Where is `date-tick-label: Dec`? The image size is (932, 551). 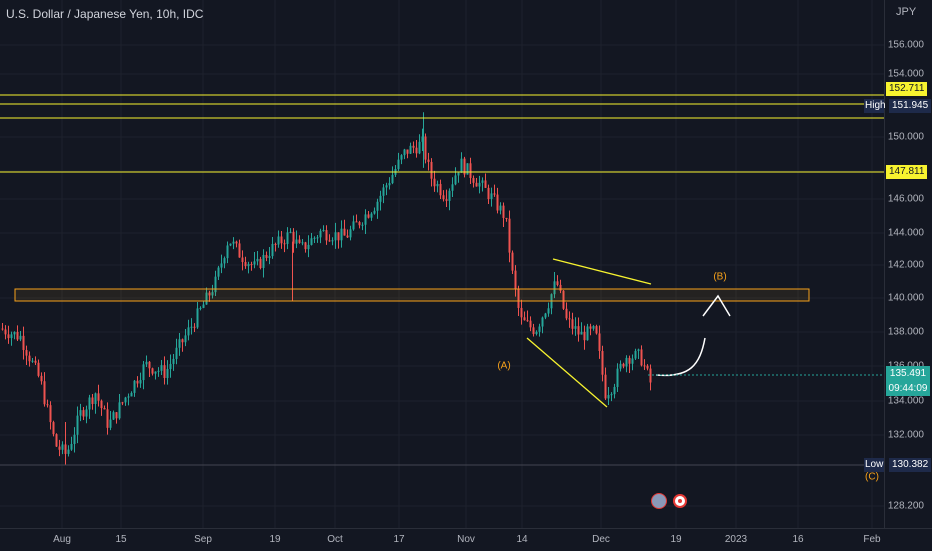 date-tick-label: Dec is located at coordinates (601, 539).